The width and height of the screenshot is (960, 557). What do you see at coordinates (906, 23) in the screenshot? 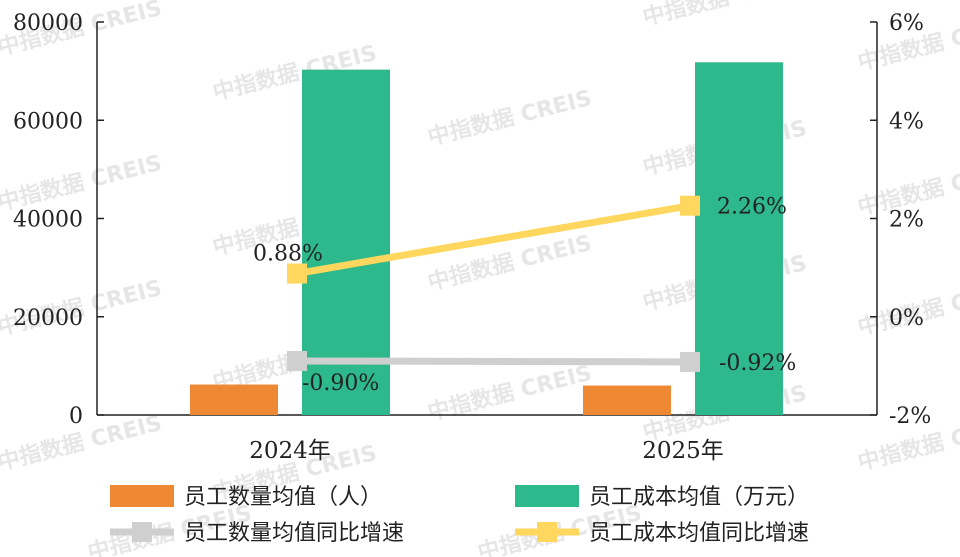
I see `right-tick-label: 6%` at bounding box center [906, 23].